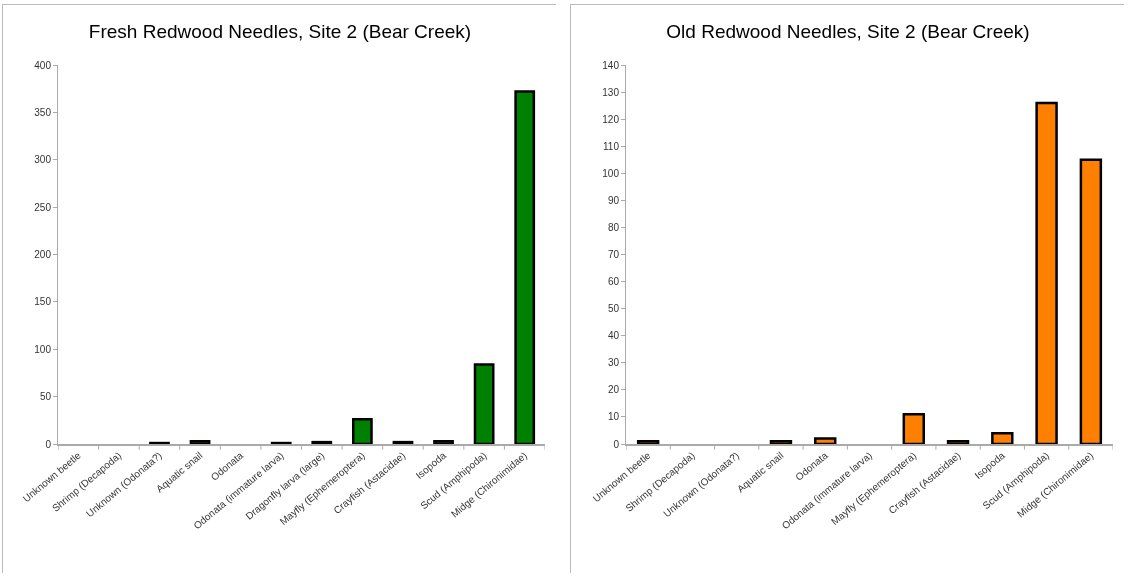 The height and width of the screenshot is (579, 1137). What do you see at coordinates (43, 254) in the screenshot?
I see `y-tick-label: 200` at bounding box center [43, 254].